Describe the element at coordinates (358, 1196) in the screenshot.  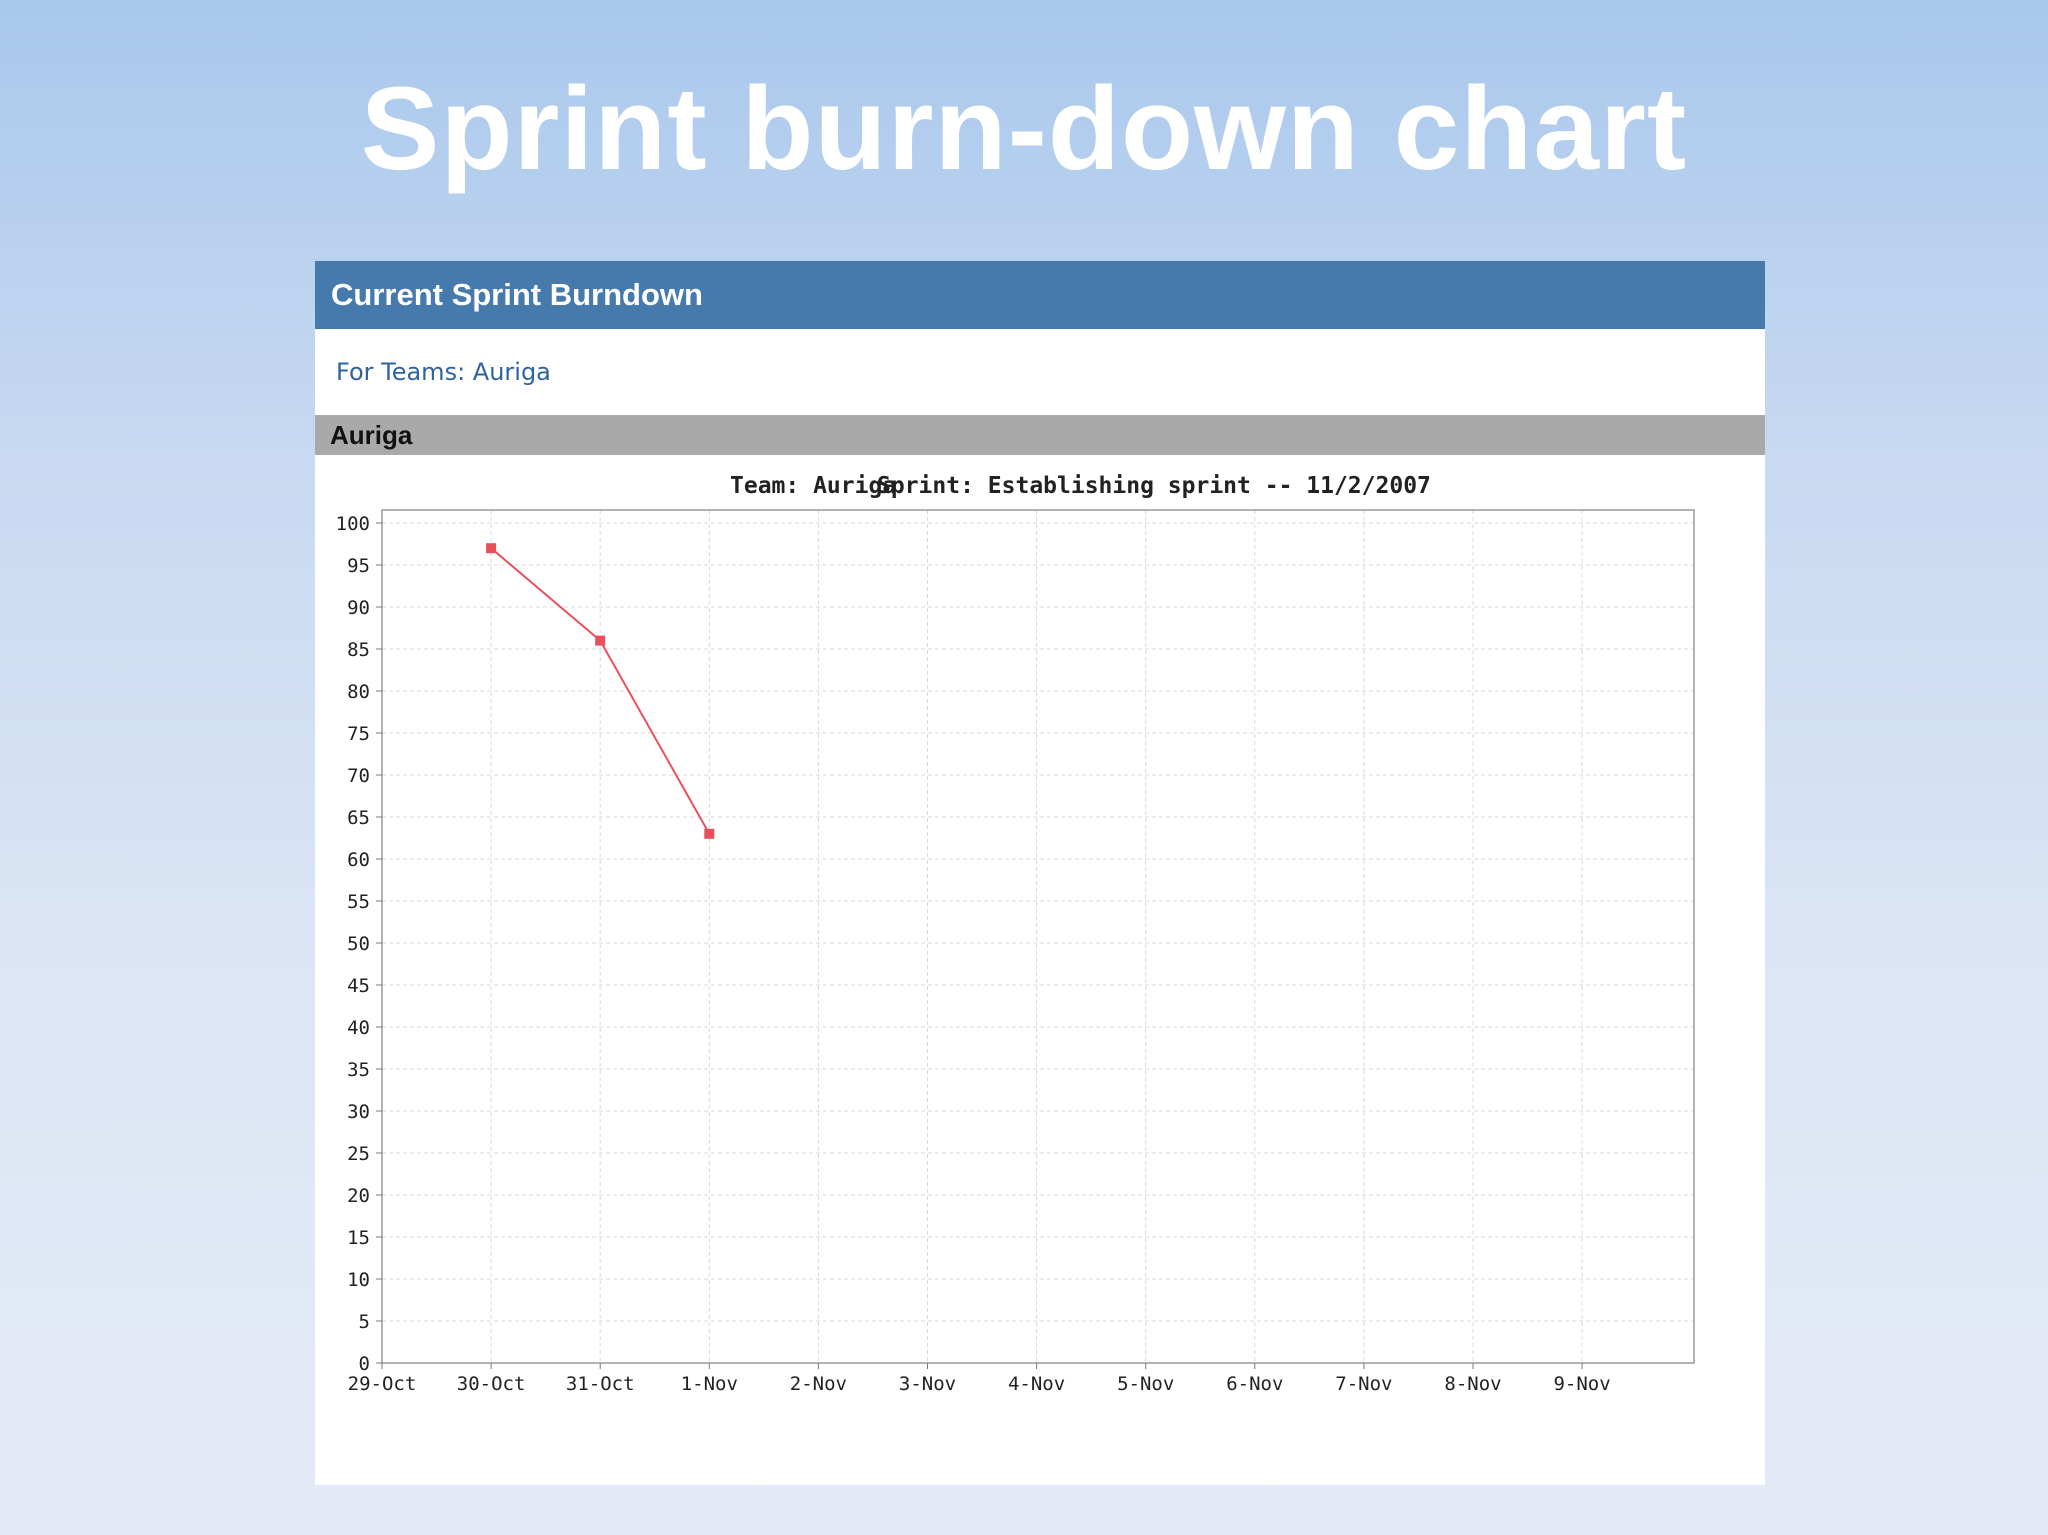
I see `y-tick-label: 20` at that location.